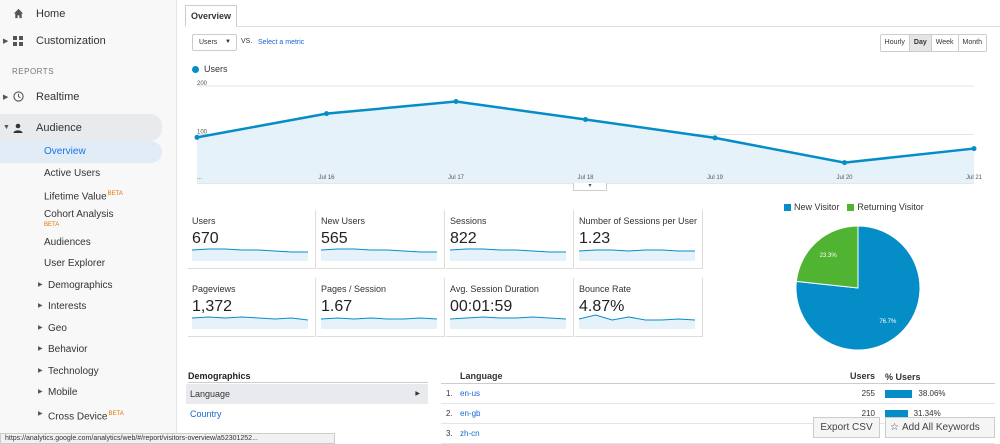 Image resolution: width=1000 pixels, height=444 pixels. What do you see at coordinates (18, 128) in the screenshot?
I see `person-icon` at bounding box center [18, 128].